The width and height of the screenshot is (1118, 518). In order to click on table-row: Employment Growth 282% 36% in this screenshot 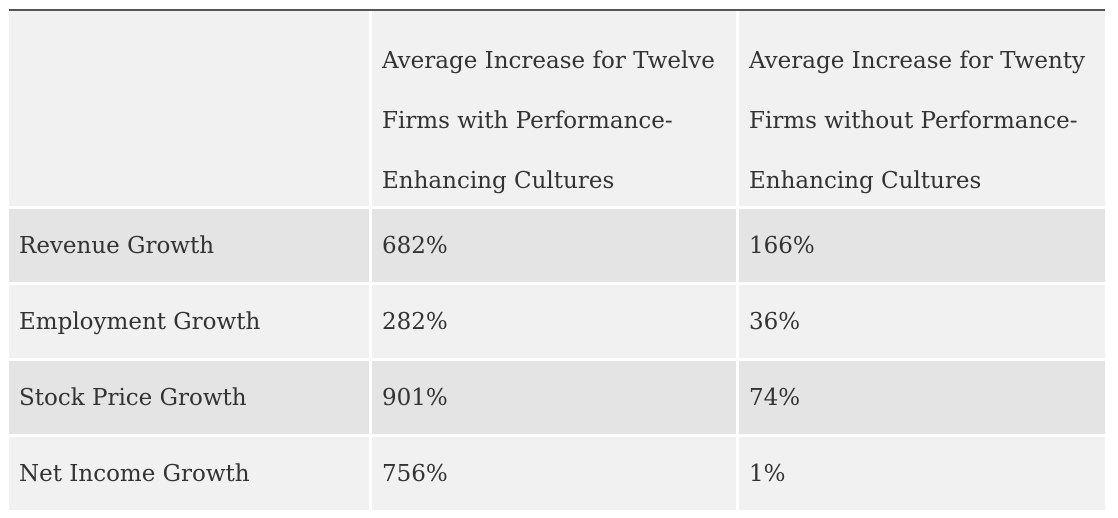, I will do `click(557, 323)`.